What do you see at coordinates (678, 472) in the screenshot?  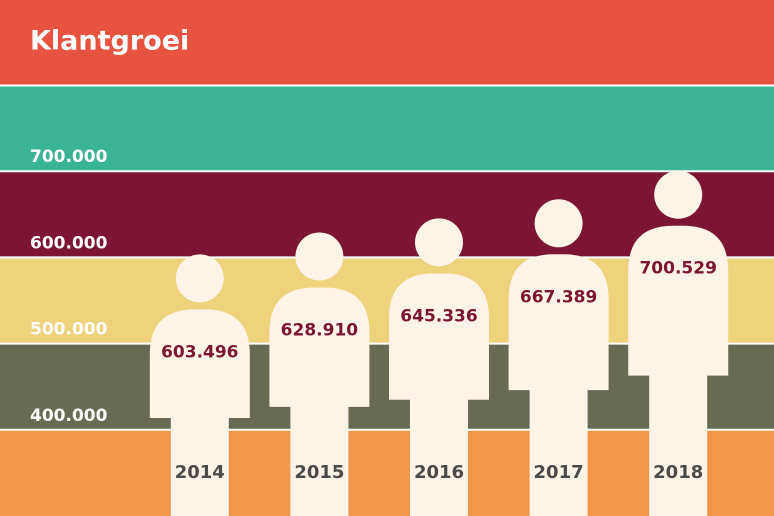 I see `x-tick-label: 2018` at bounding box center [678, 472].